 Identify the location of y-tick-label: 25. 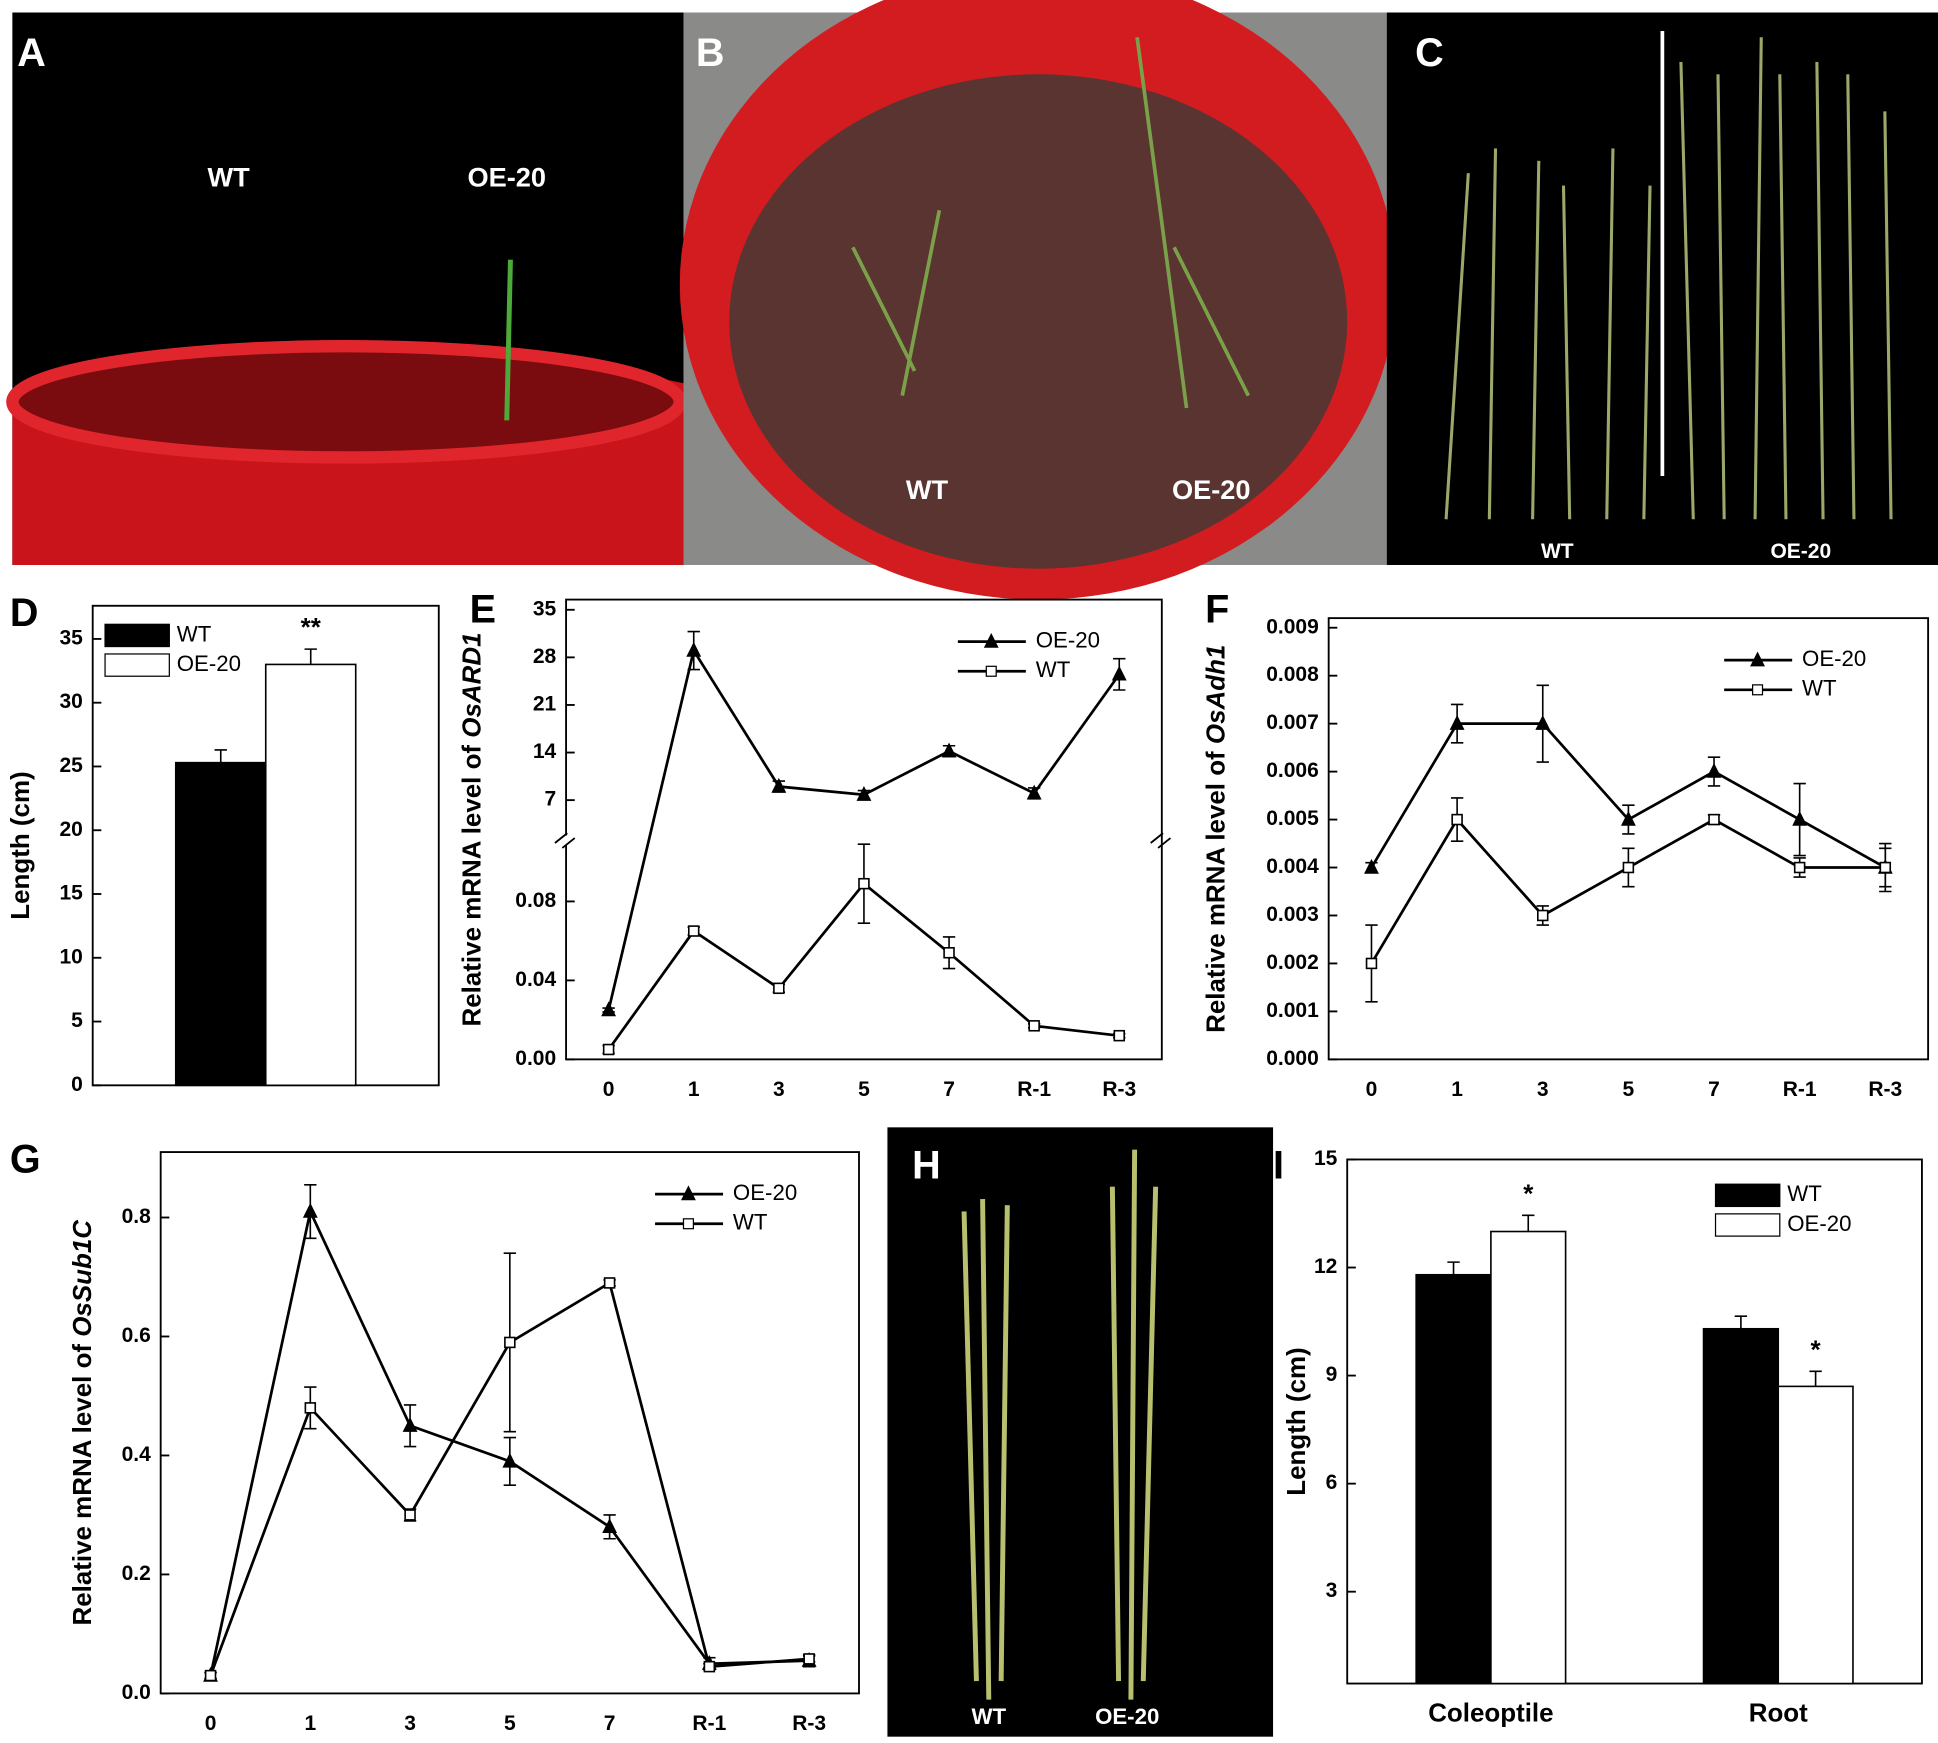
(71, 765).